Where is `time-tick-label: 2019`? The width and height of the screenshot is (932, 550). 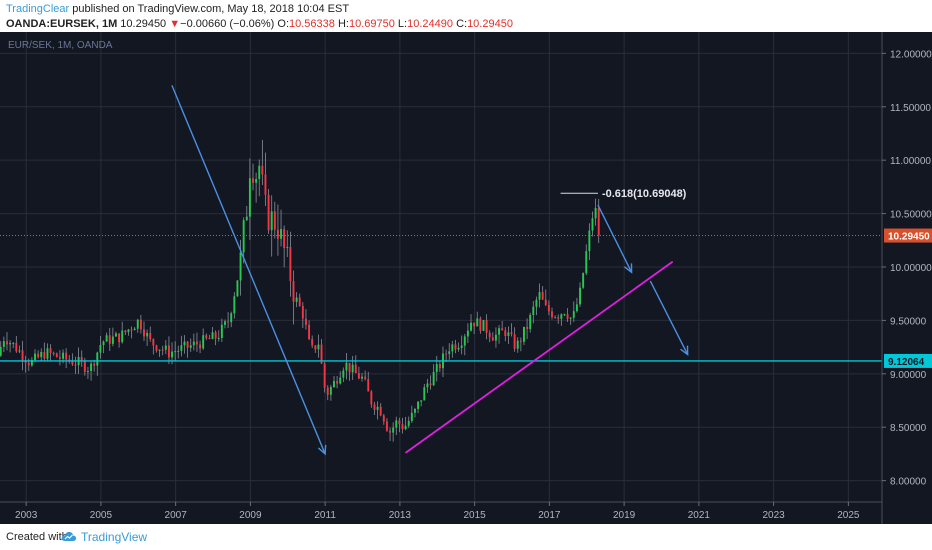
time-tick-label: 2019 is located at coordinates (624, 515).